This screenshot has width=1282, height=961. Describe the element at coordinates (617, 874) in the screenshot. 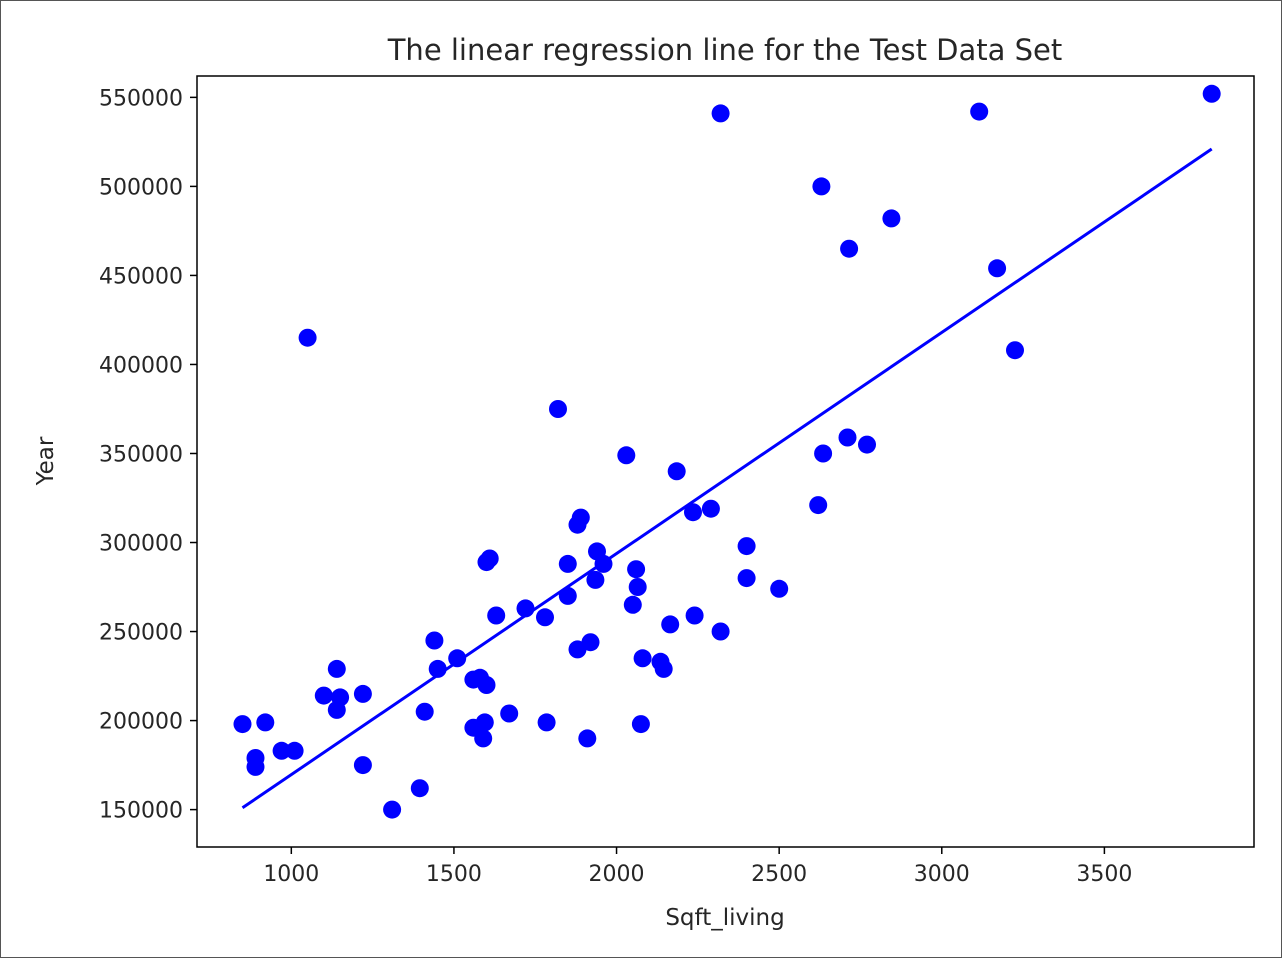

I see `x-tick-label: 2000` at that location.